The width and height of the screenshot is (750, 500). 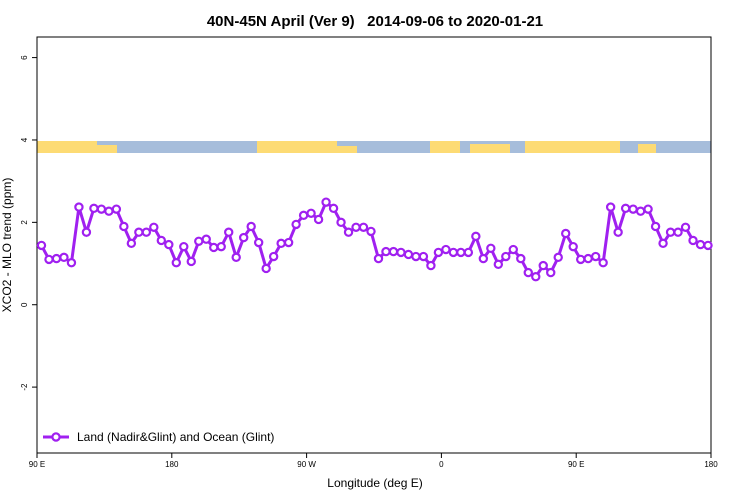 I want to click on y-tick-label: -2, so click(x=24, y=387).